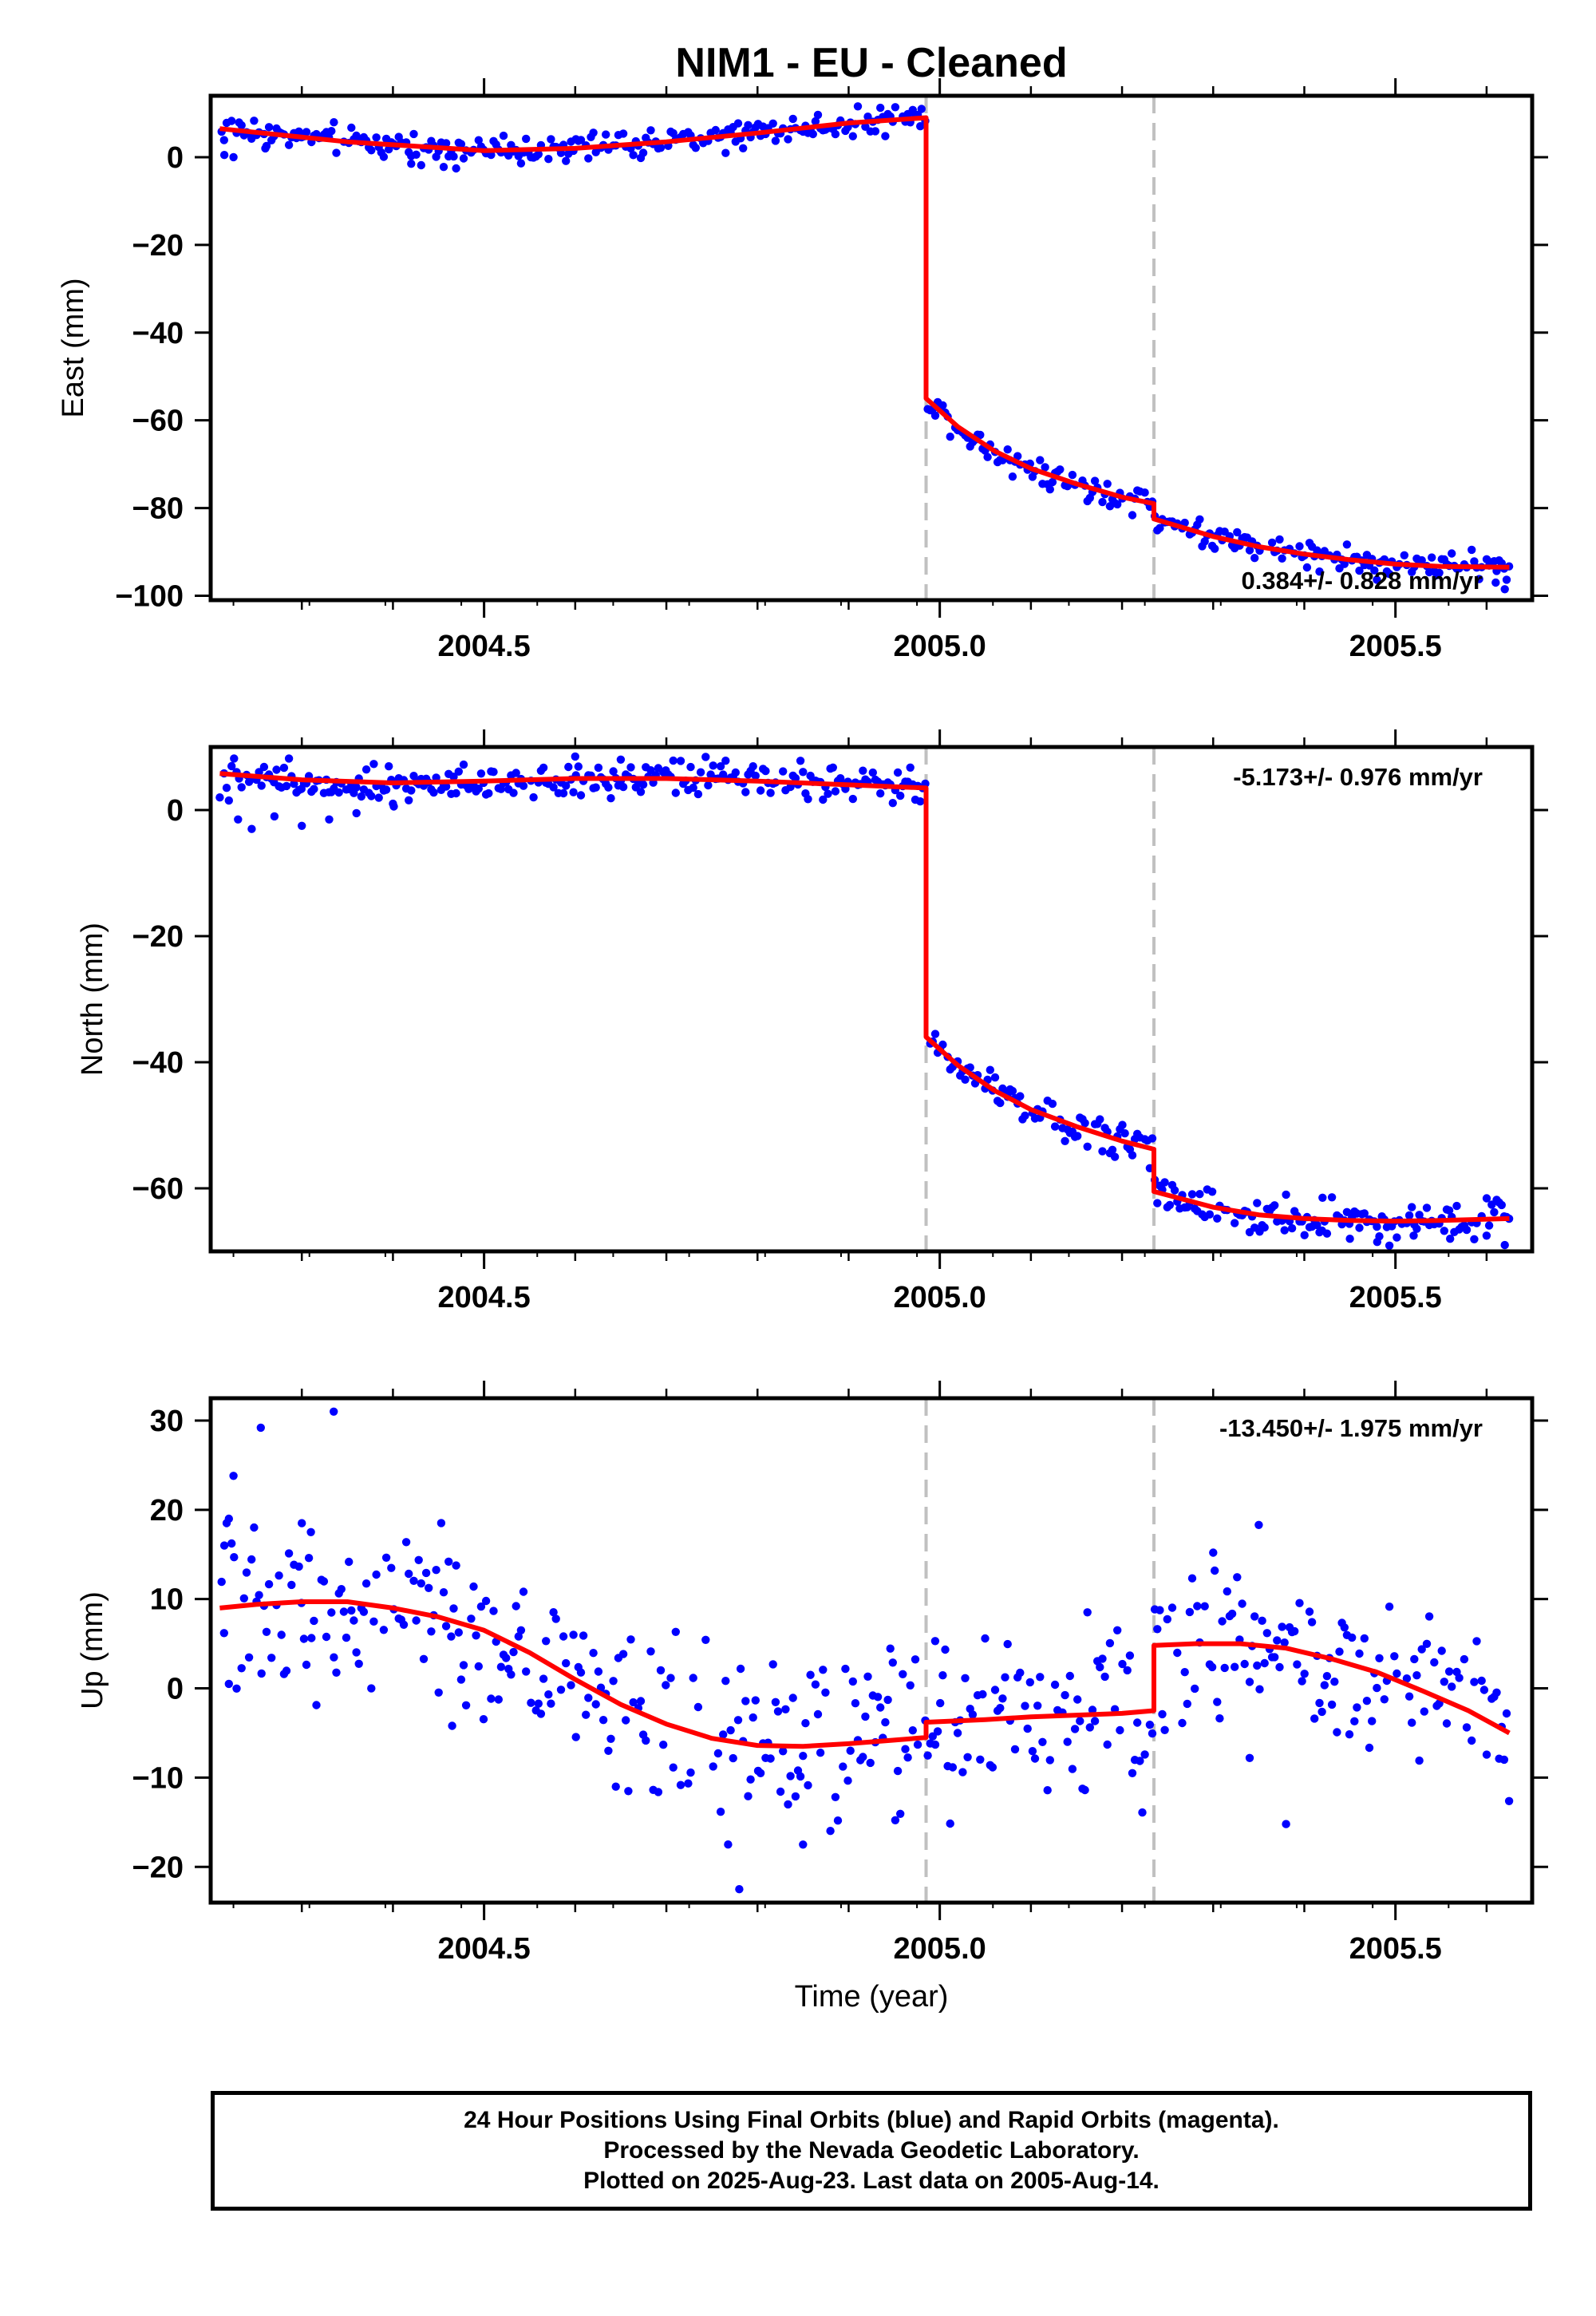  I want to click on north-y-tick-label: −40, so click(158, 1063).